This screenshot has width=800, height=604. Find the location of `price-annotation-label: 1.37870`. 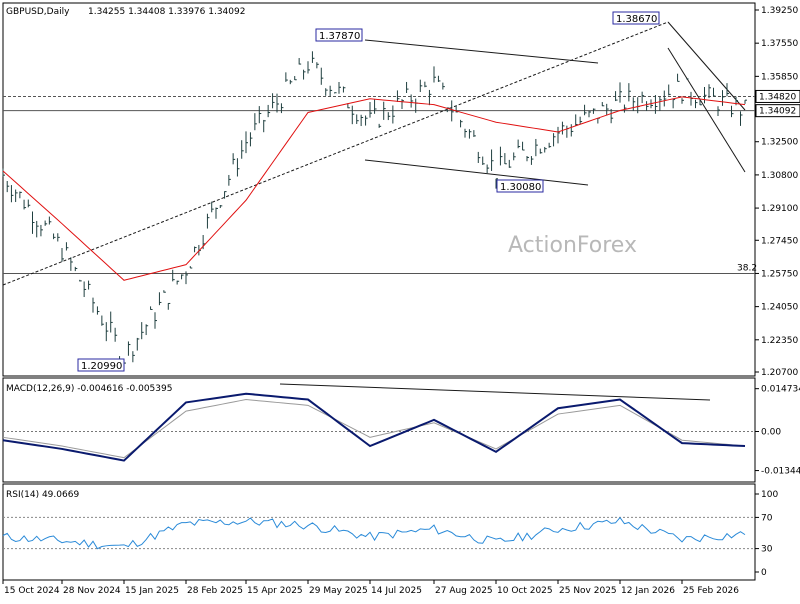

price-annotation-label: 1.37870 is located at coordinates (339, 36).